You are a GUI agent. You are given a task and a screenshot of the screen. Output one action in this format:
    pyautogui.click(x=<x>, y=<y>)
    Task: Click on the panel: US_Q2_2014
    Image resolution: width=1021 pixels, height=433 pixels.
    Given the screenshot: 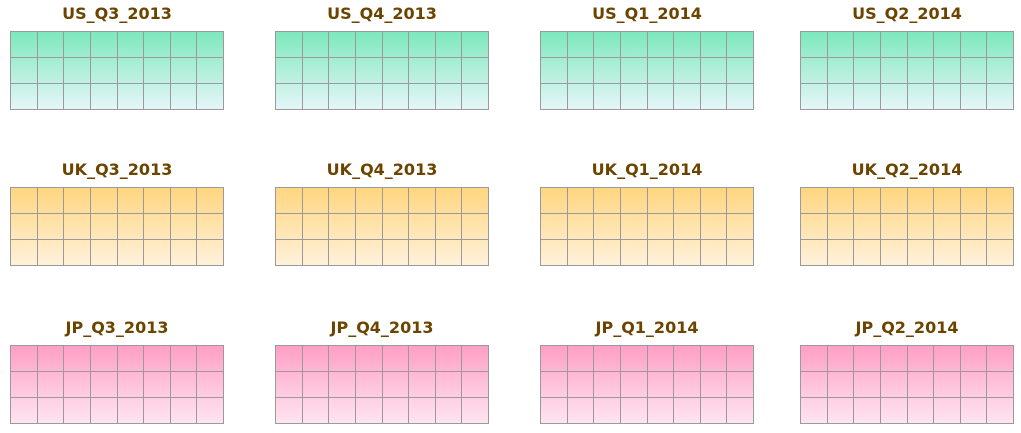 What is the action you would take?
    pyautogui.click(x=907, y=56)
    